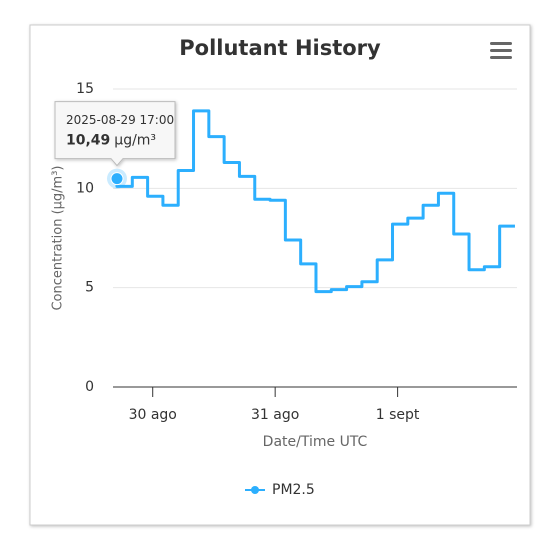 The image size is (555, 546). Describe the element at coordinates (89, 288) in the screenshot. I see `y-tick-label: 5` at that location.